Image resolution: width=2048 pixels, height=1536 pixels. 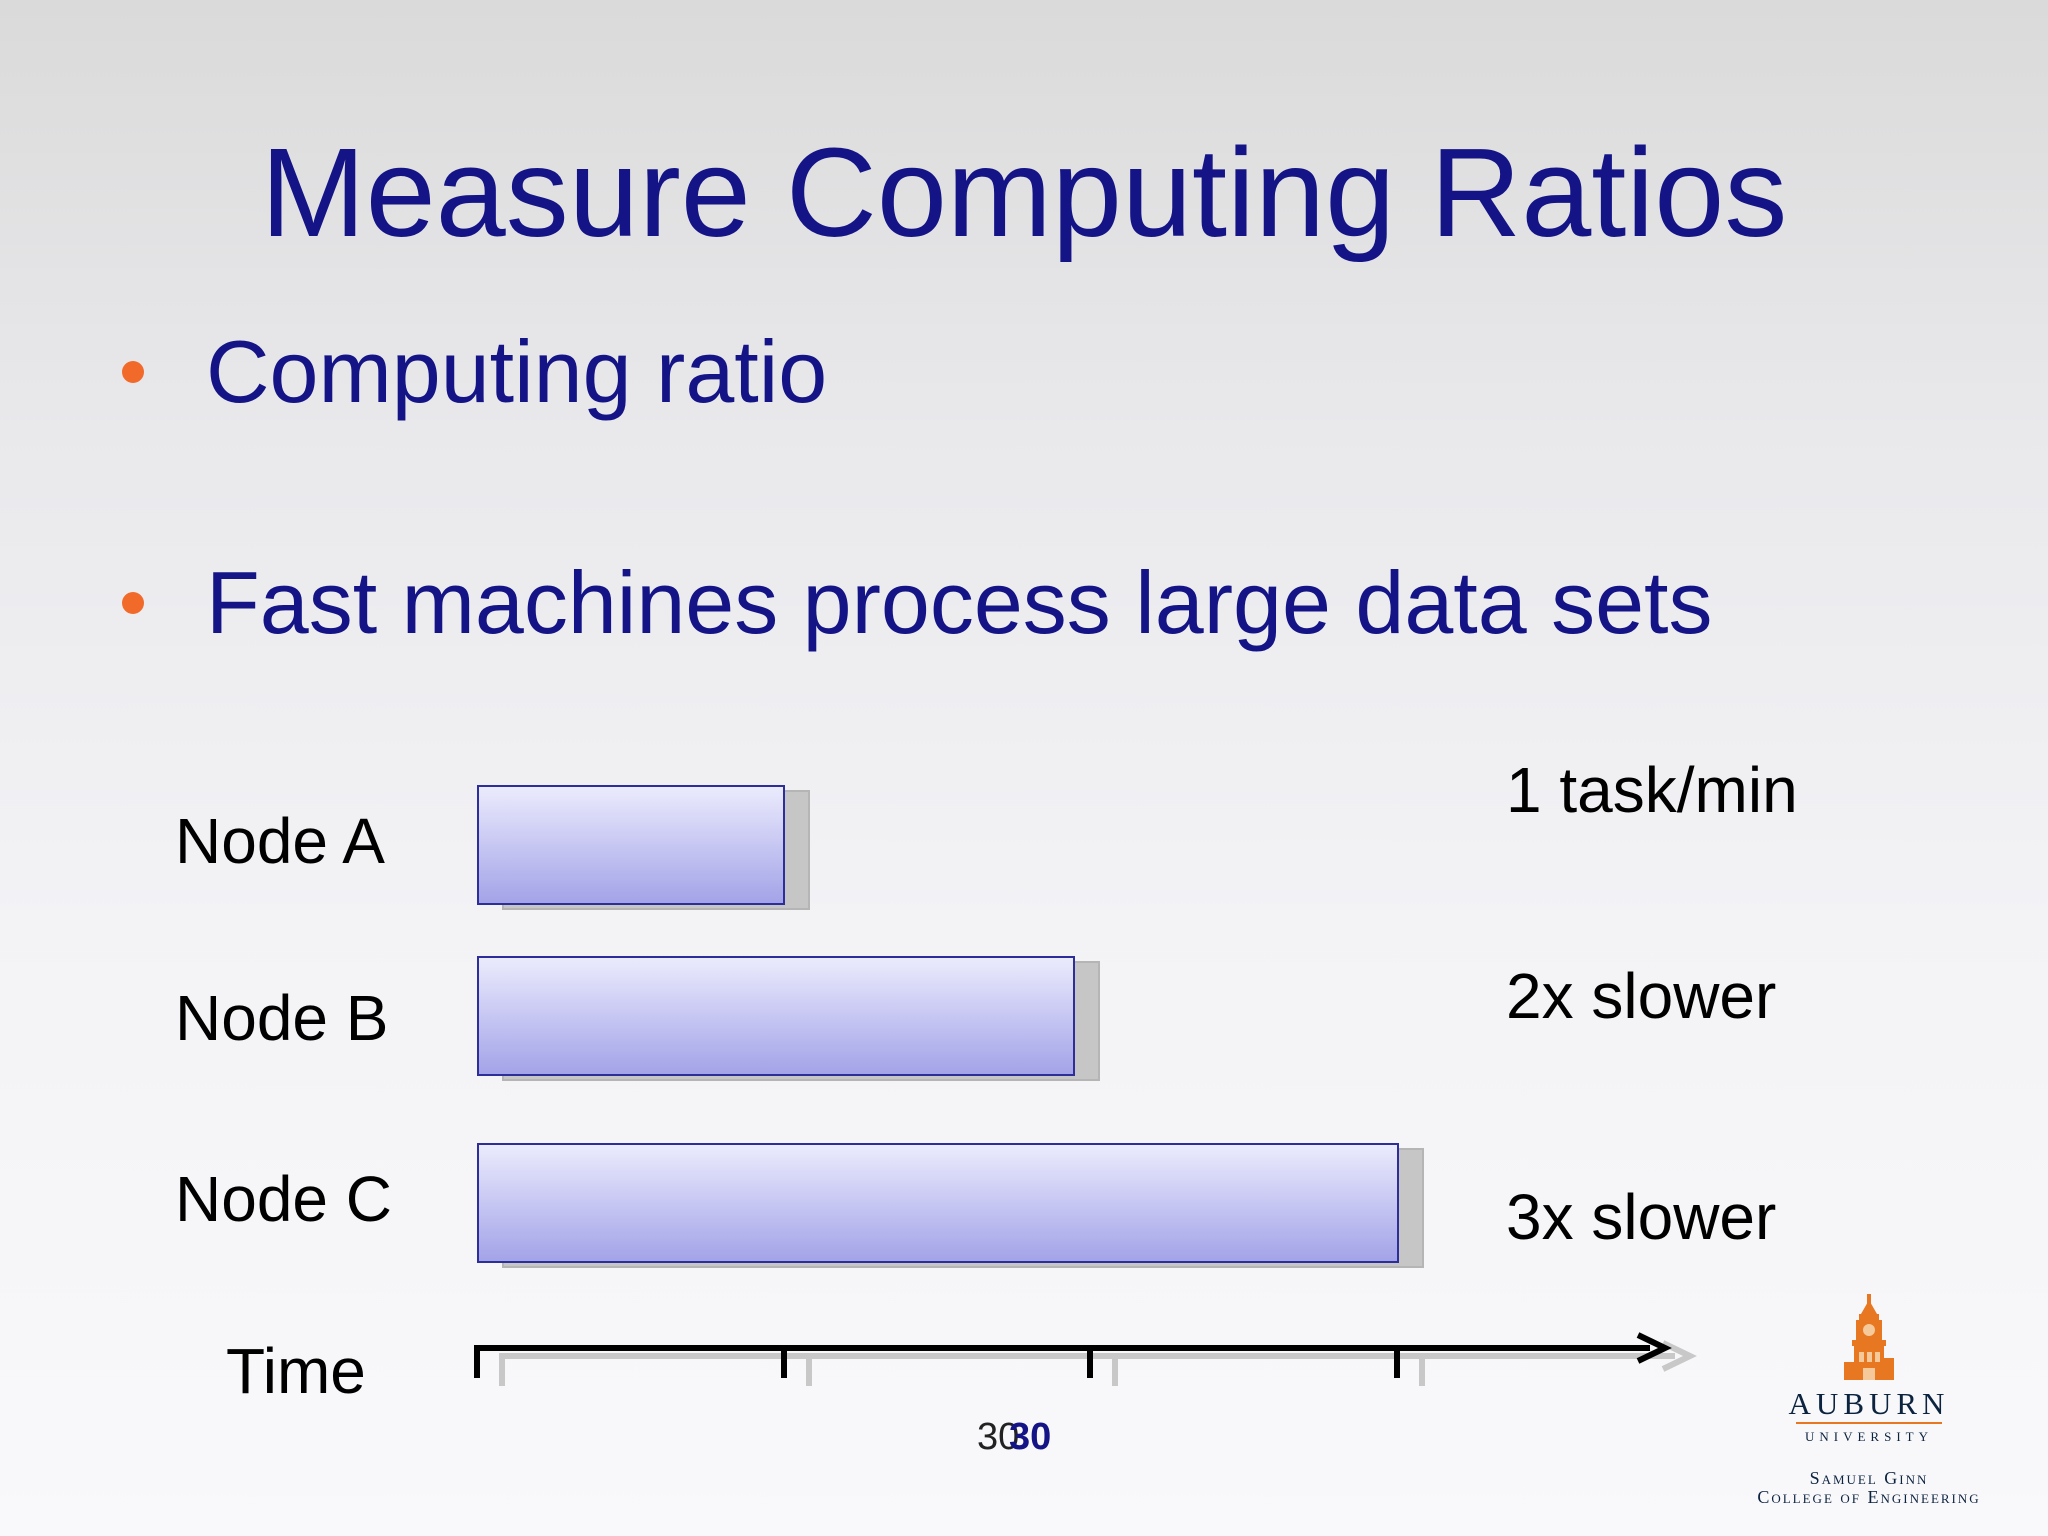 What do you see at coordinates (1869, 1478) in the screenshot?
I see `logo-college-line-1: Samuel Ginn` at bounding box center [1869, 1478].